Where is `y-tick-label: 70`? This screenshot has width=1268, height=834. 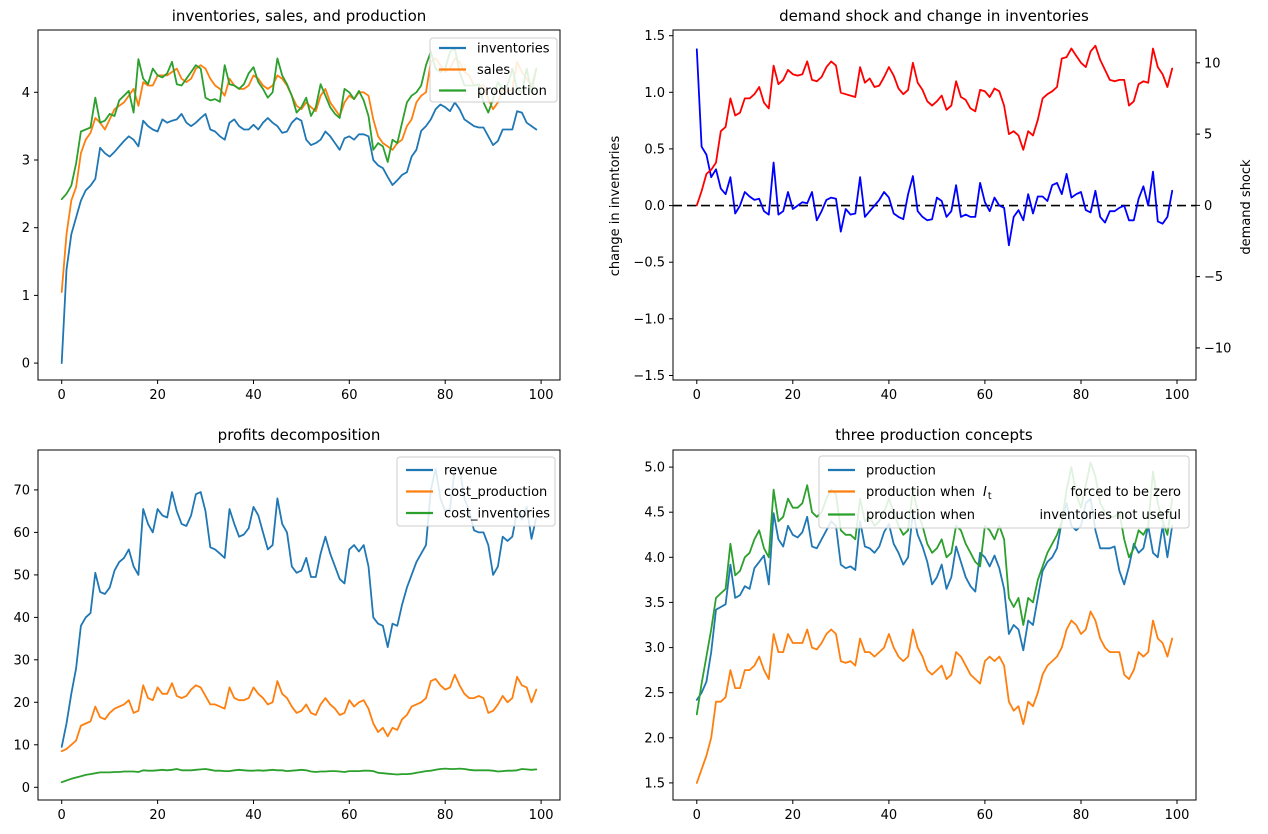
y-tick-label: 70 is located at coordinates (21, 490).